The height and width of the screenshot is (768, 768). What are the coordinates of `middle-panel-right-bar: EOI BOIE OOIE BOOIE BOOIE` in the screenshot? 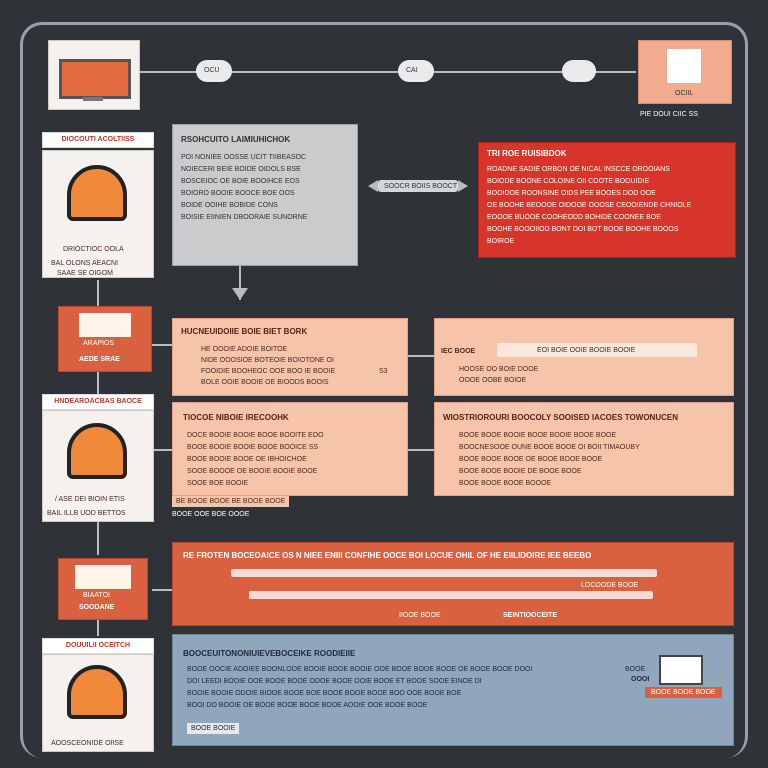 It's located at (597, 350).